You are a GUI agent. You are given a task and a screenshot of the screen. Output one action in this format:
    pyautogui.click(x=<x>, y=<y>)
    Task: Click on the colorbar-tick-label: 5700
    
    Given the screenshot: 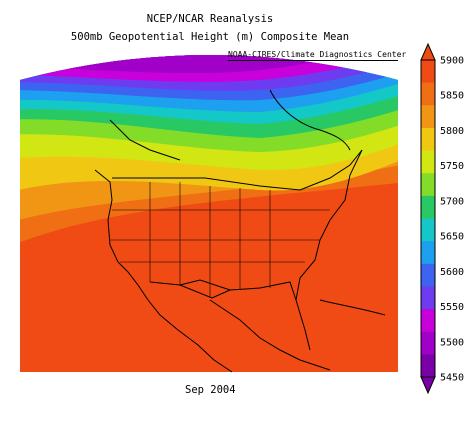 What is the action you would take?
    pyautogui.click(x=452, y=201)
    